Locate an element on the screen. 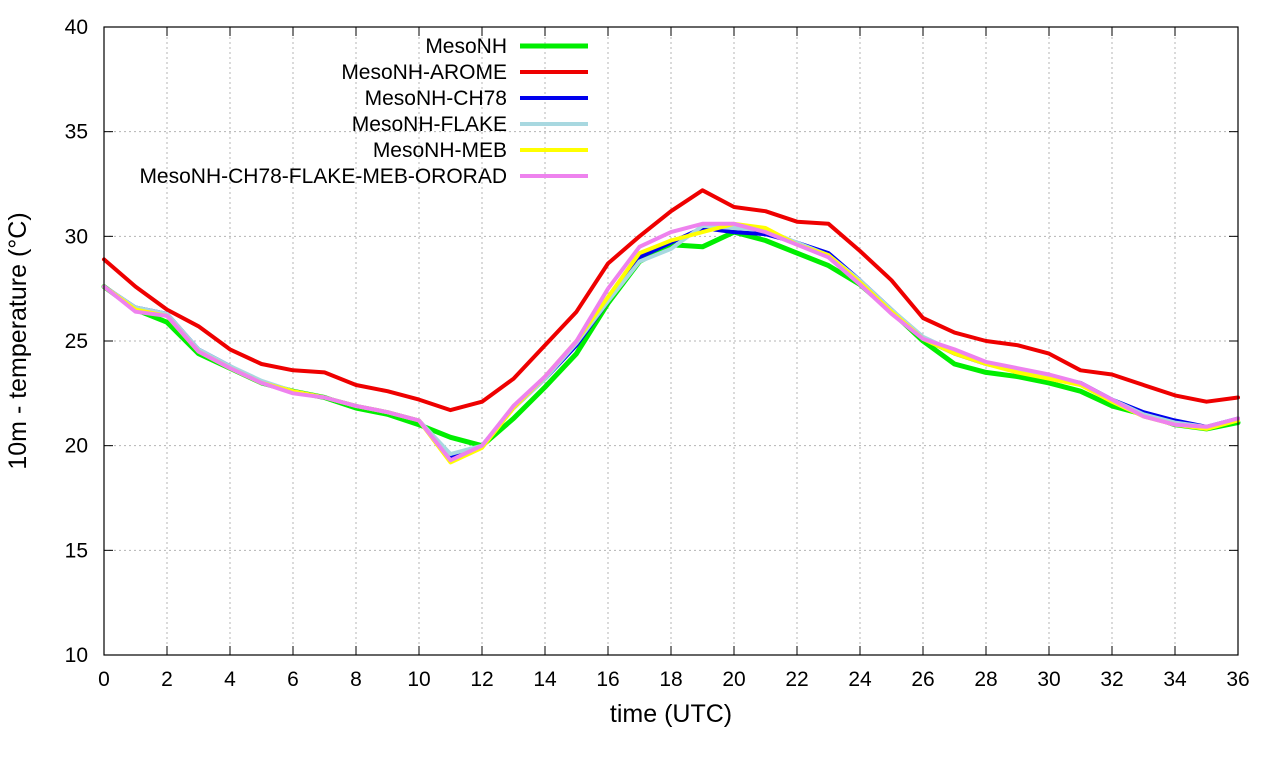 This screenshot has width=1280, height=760. x-tick-label: 36 is located at coordinates (1237, 679).